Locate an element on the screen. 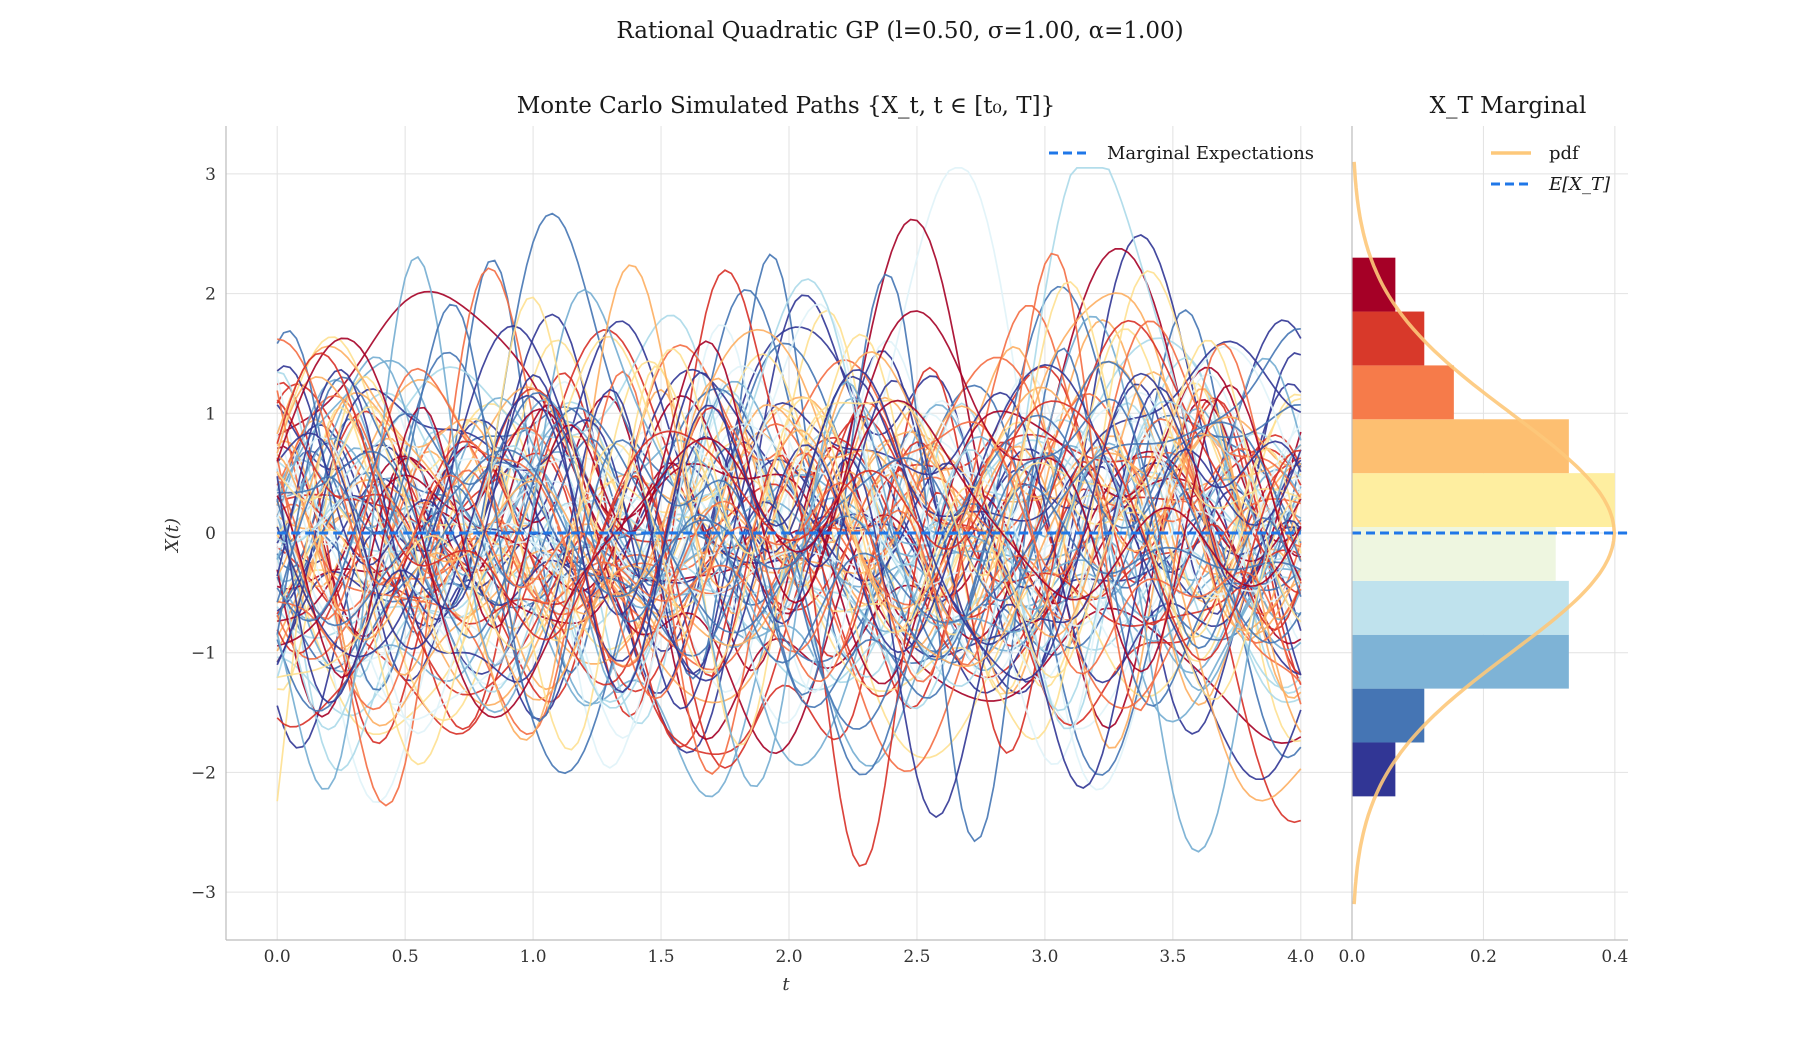 Image resolution: width=1800 pixels, height=1050 pixels. legend-pdf-label: pdf is located at coordinates (1564, 153).